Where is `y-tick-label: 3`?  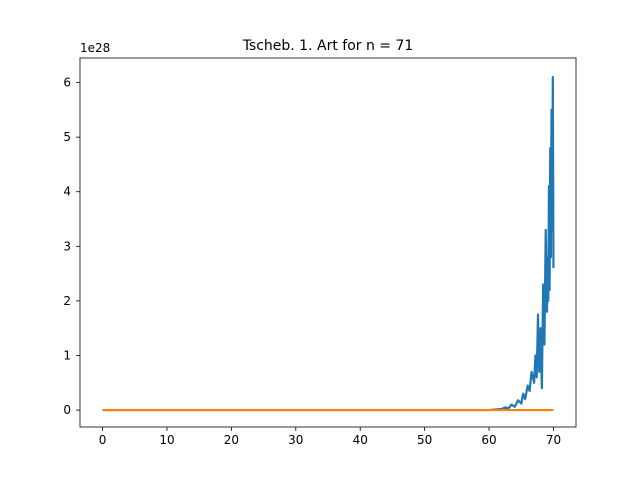 y-tick-label: 3 is located at coordinates (67, 246).